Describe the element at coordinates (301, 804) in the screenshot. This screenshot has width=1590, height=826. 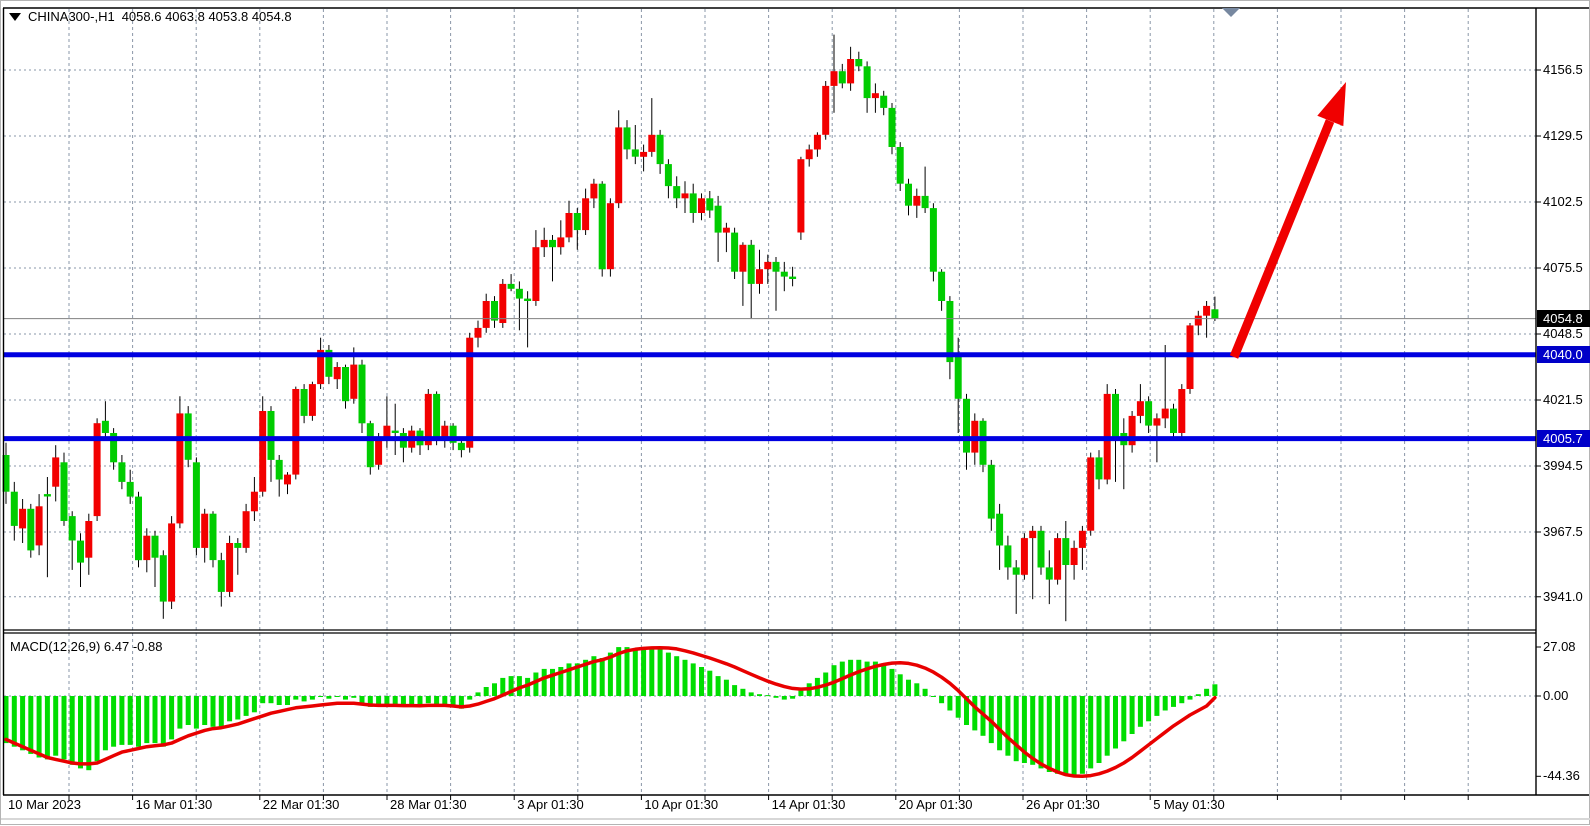
I see `time-axis-label: 22 Mar 01:30` at that location.